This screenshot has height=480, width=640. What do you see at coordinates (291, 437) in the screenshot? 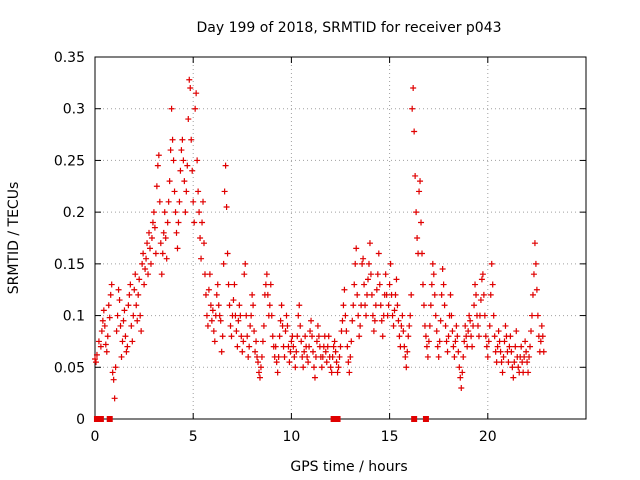
I see `x-tick-label: 10` at bounding box center [291, 437].